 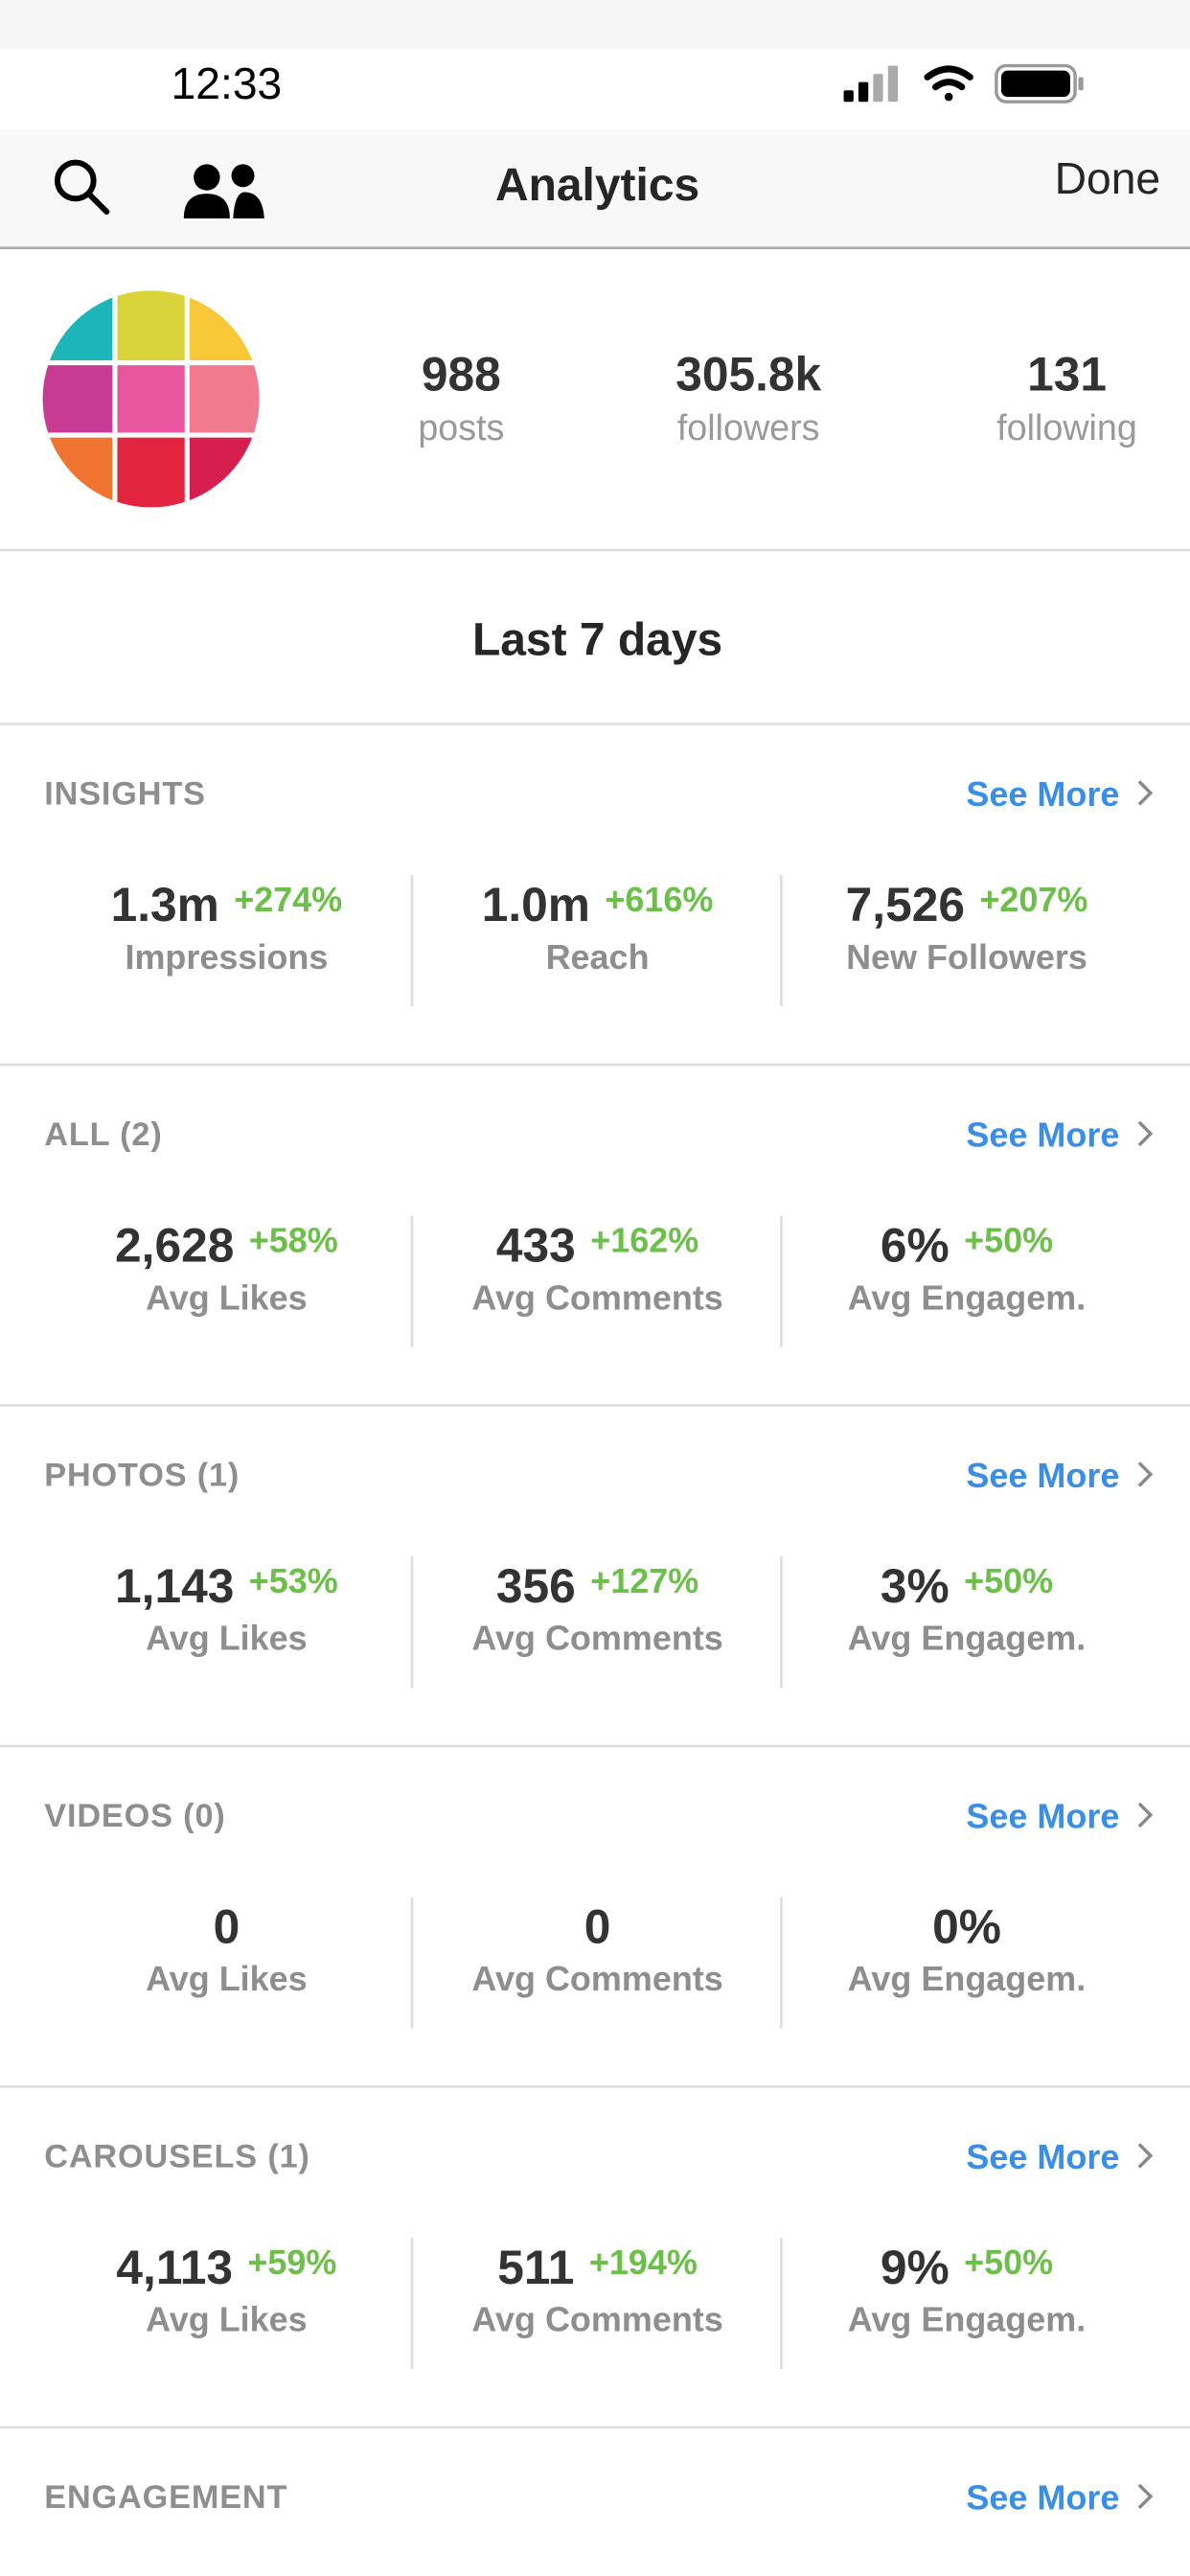 I want to click on people-icon, so click(x=224, y=191).